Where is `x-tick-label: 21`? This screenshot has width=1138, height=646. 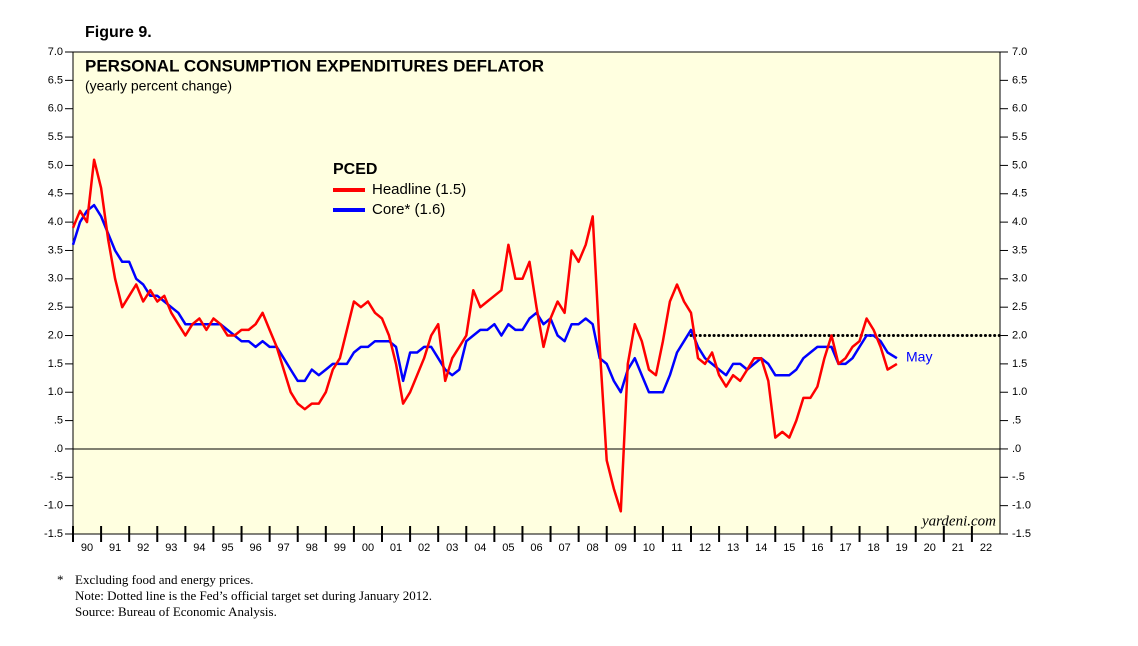 x-tick-label: 21 is located at coordinates (958, 548).